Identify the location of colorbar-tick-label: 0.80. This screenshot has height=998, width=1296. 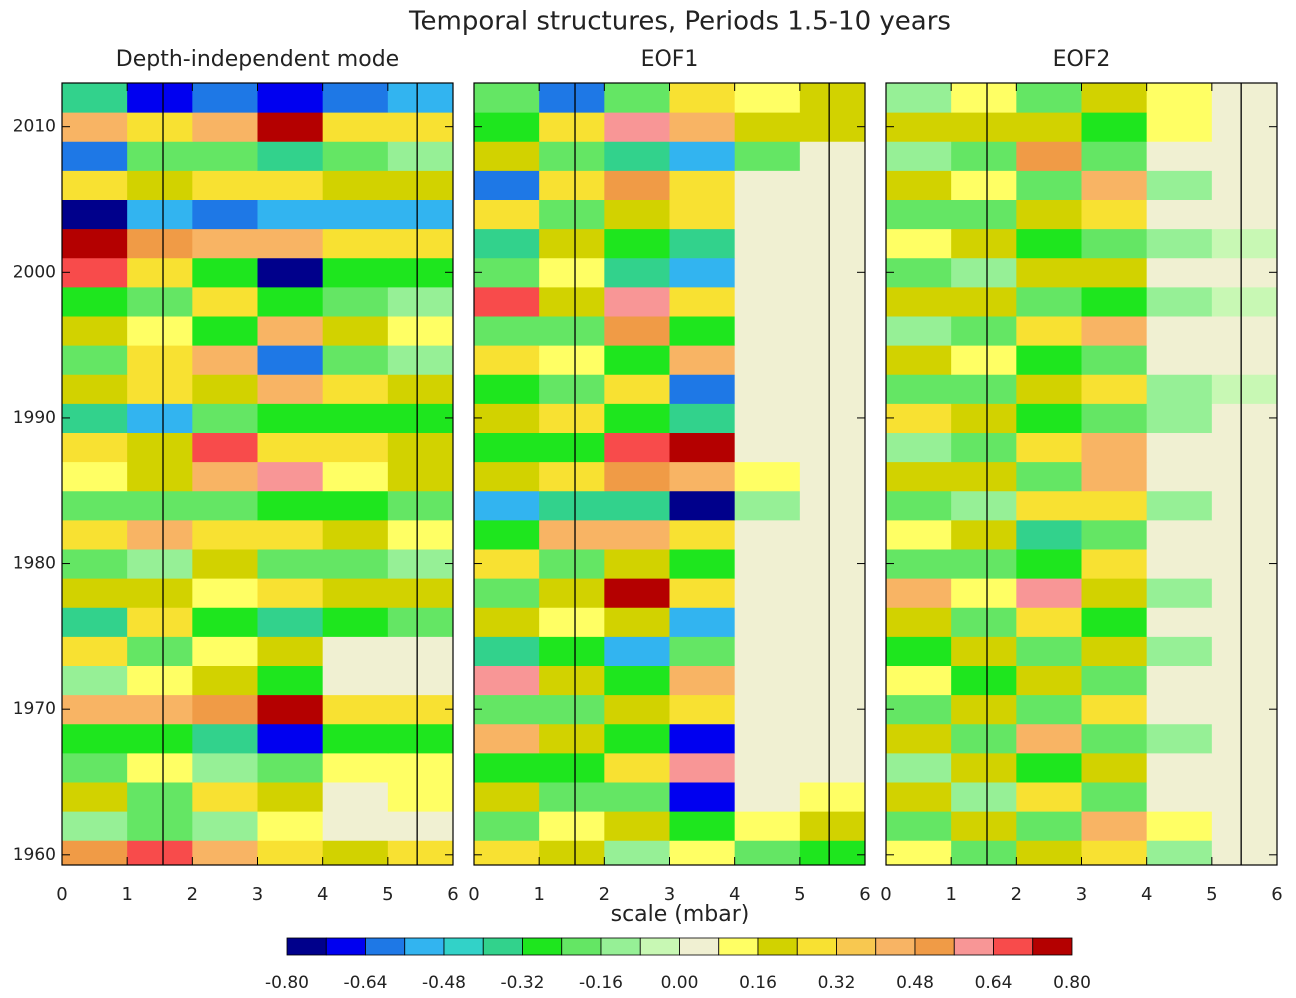
(1072, 983).